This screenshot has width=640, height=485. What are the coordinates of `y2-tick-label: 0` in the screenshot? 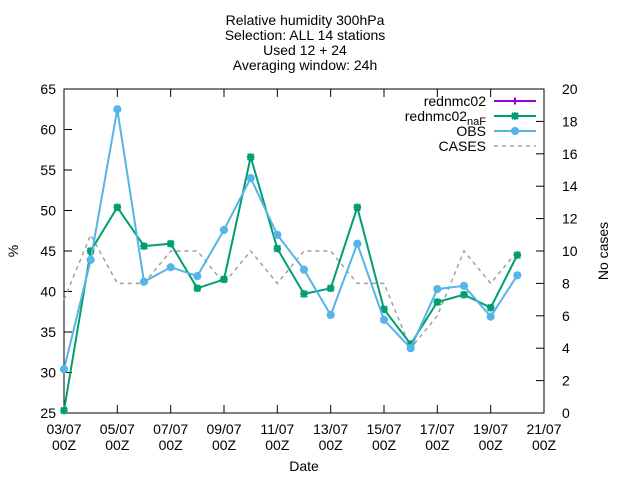 It's located at (566, 413).